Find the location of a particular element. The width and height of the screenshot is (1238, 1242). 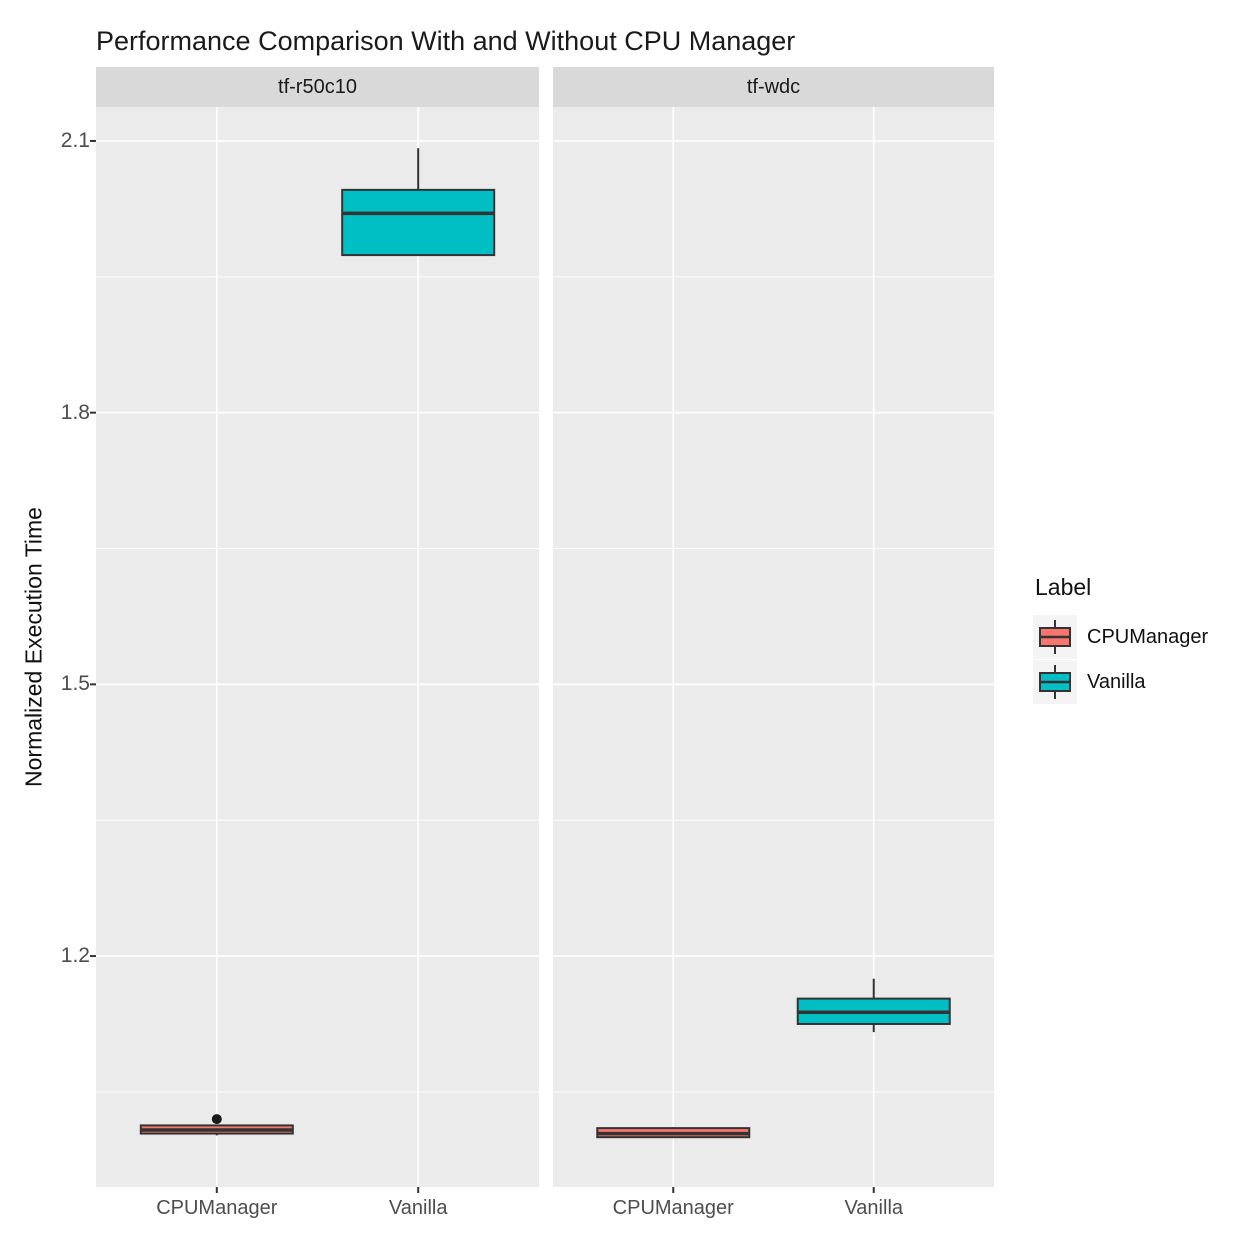

facet-strip-tf-wdc: tf-wdc is located at coordinates (773, 87).